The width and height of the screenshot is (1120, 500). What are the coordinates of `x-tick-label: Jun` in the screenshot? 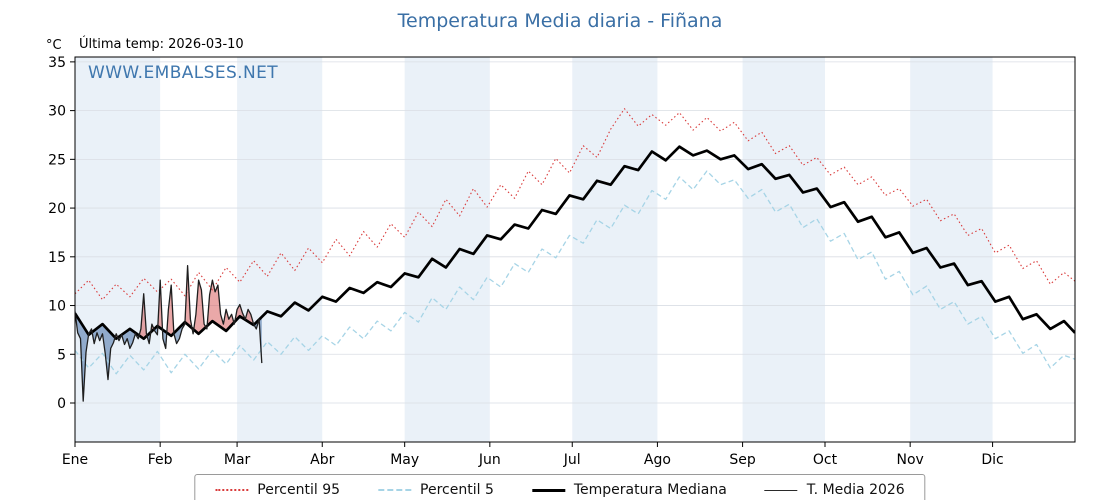 It's located at (489, 460).